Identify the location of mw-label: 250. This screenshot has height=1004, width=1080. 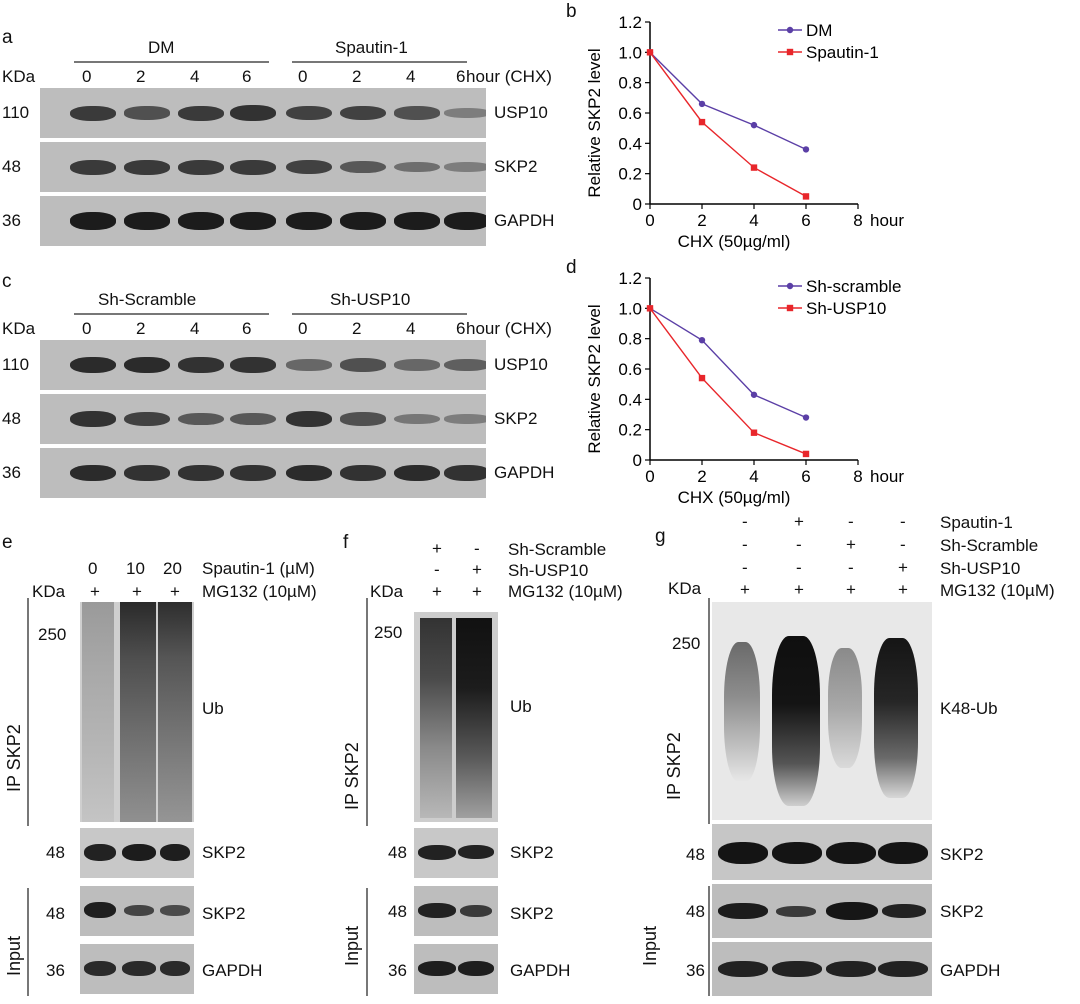
(686, 643).